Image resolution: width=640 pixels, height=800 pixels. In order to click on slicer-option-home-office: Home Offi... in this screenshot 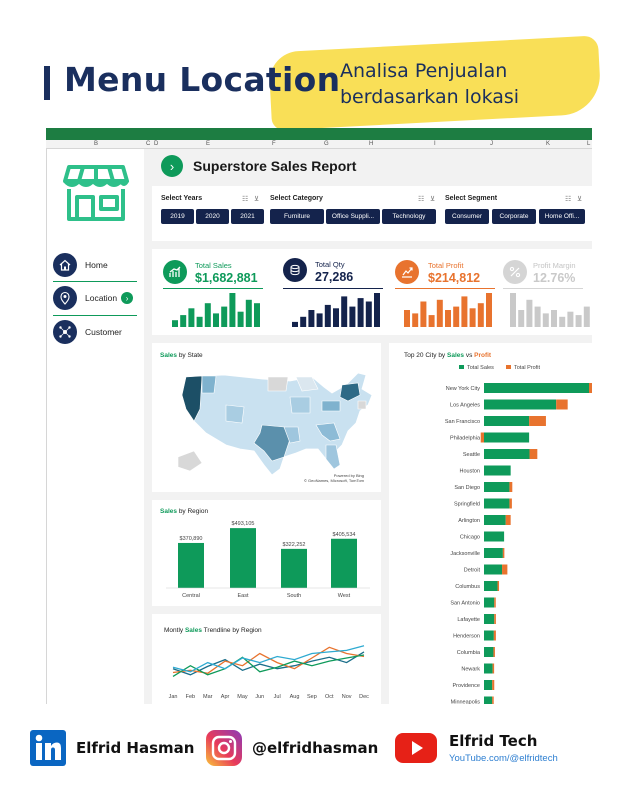, I will do `click(562, 216)`.